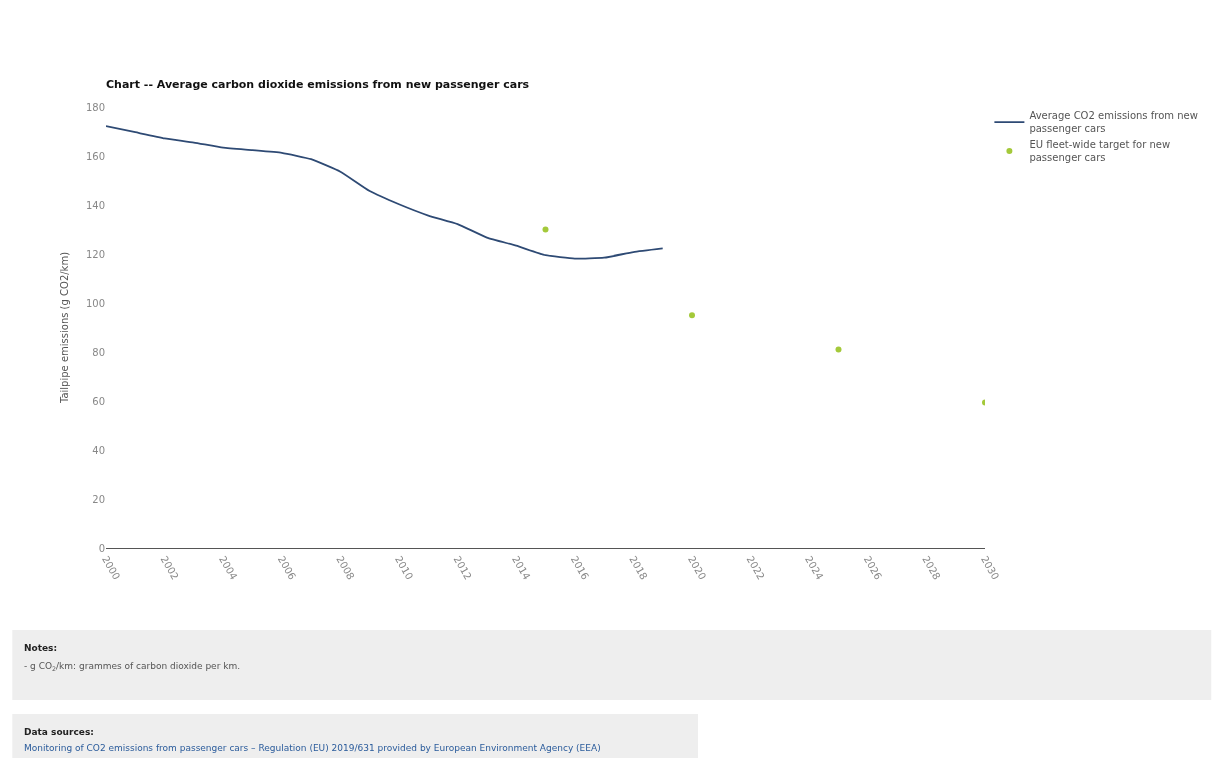 This screenshot has height=758, width=1215. Describe the element at coordinates (101, 548) in the screenshot. I see `y-tick-label: 0` at that location.